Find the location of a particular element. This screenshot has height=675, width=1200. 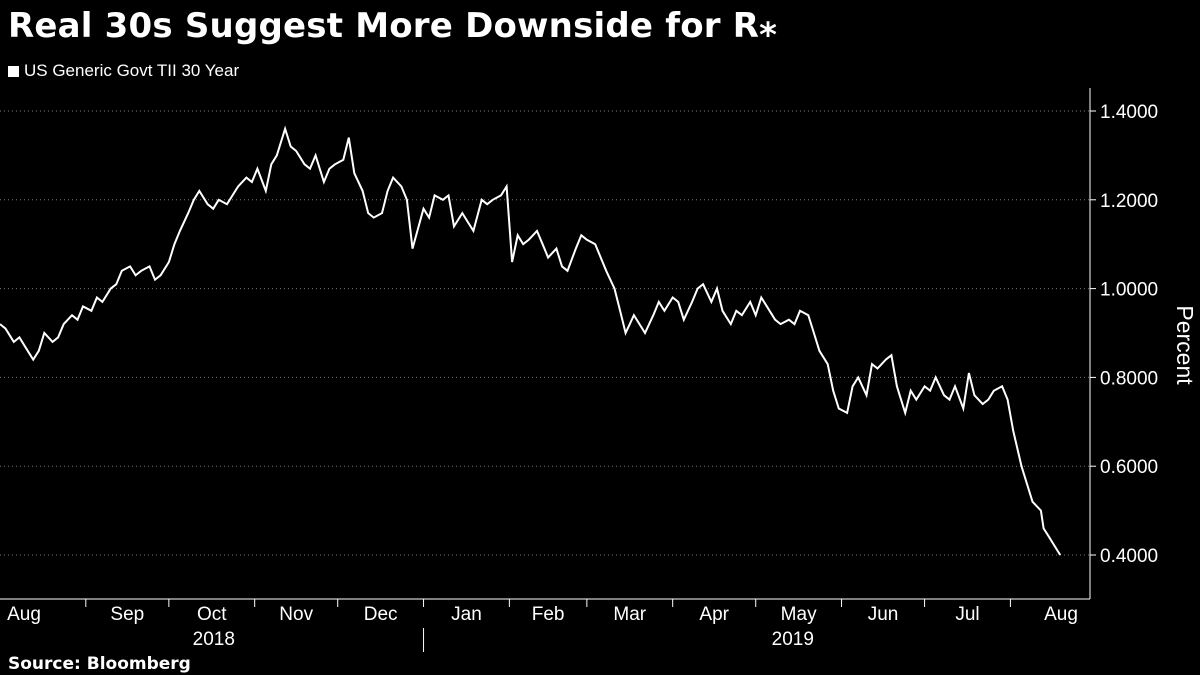

y-tick-label: 0.8000 is located at coordinates (1129, 378).